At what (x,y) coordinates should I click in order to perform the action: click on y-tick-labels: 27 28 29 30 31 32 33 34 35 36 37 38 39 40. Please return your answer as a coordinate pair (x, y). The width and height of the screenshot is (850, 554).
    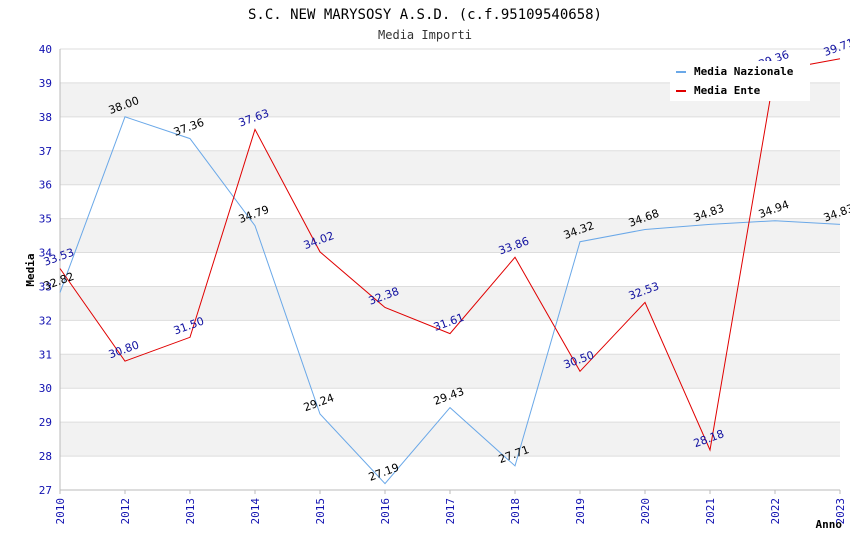
    Looking at the image, I should click on (46, 270).